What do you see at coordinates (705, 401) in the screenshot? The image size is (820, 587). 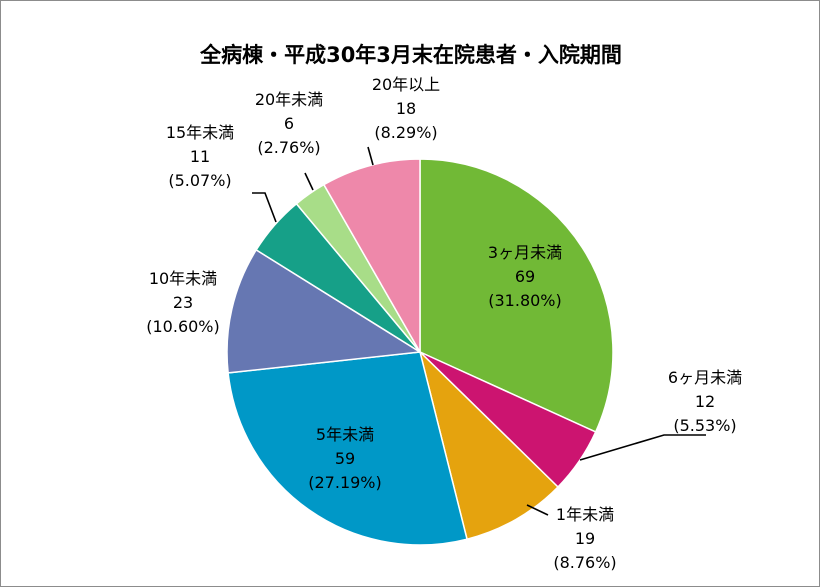 I see `data-label-value: 12` at bounding box center [705, 401].